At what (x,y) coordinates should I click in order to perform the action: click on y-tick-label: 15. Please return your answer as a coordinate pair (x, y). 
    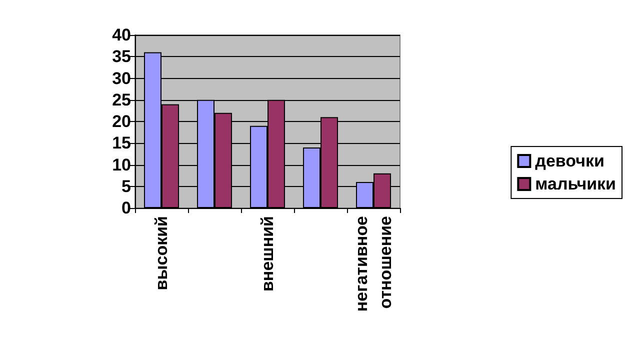
    Looking at the image, I should click on (121, 143).